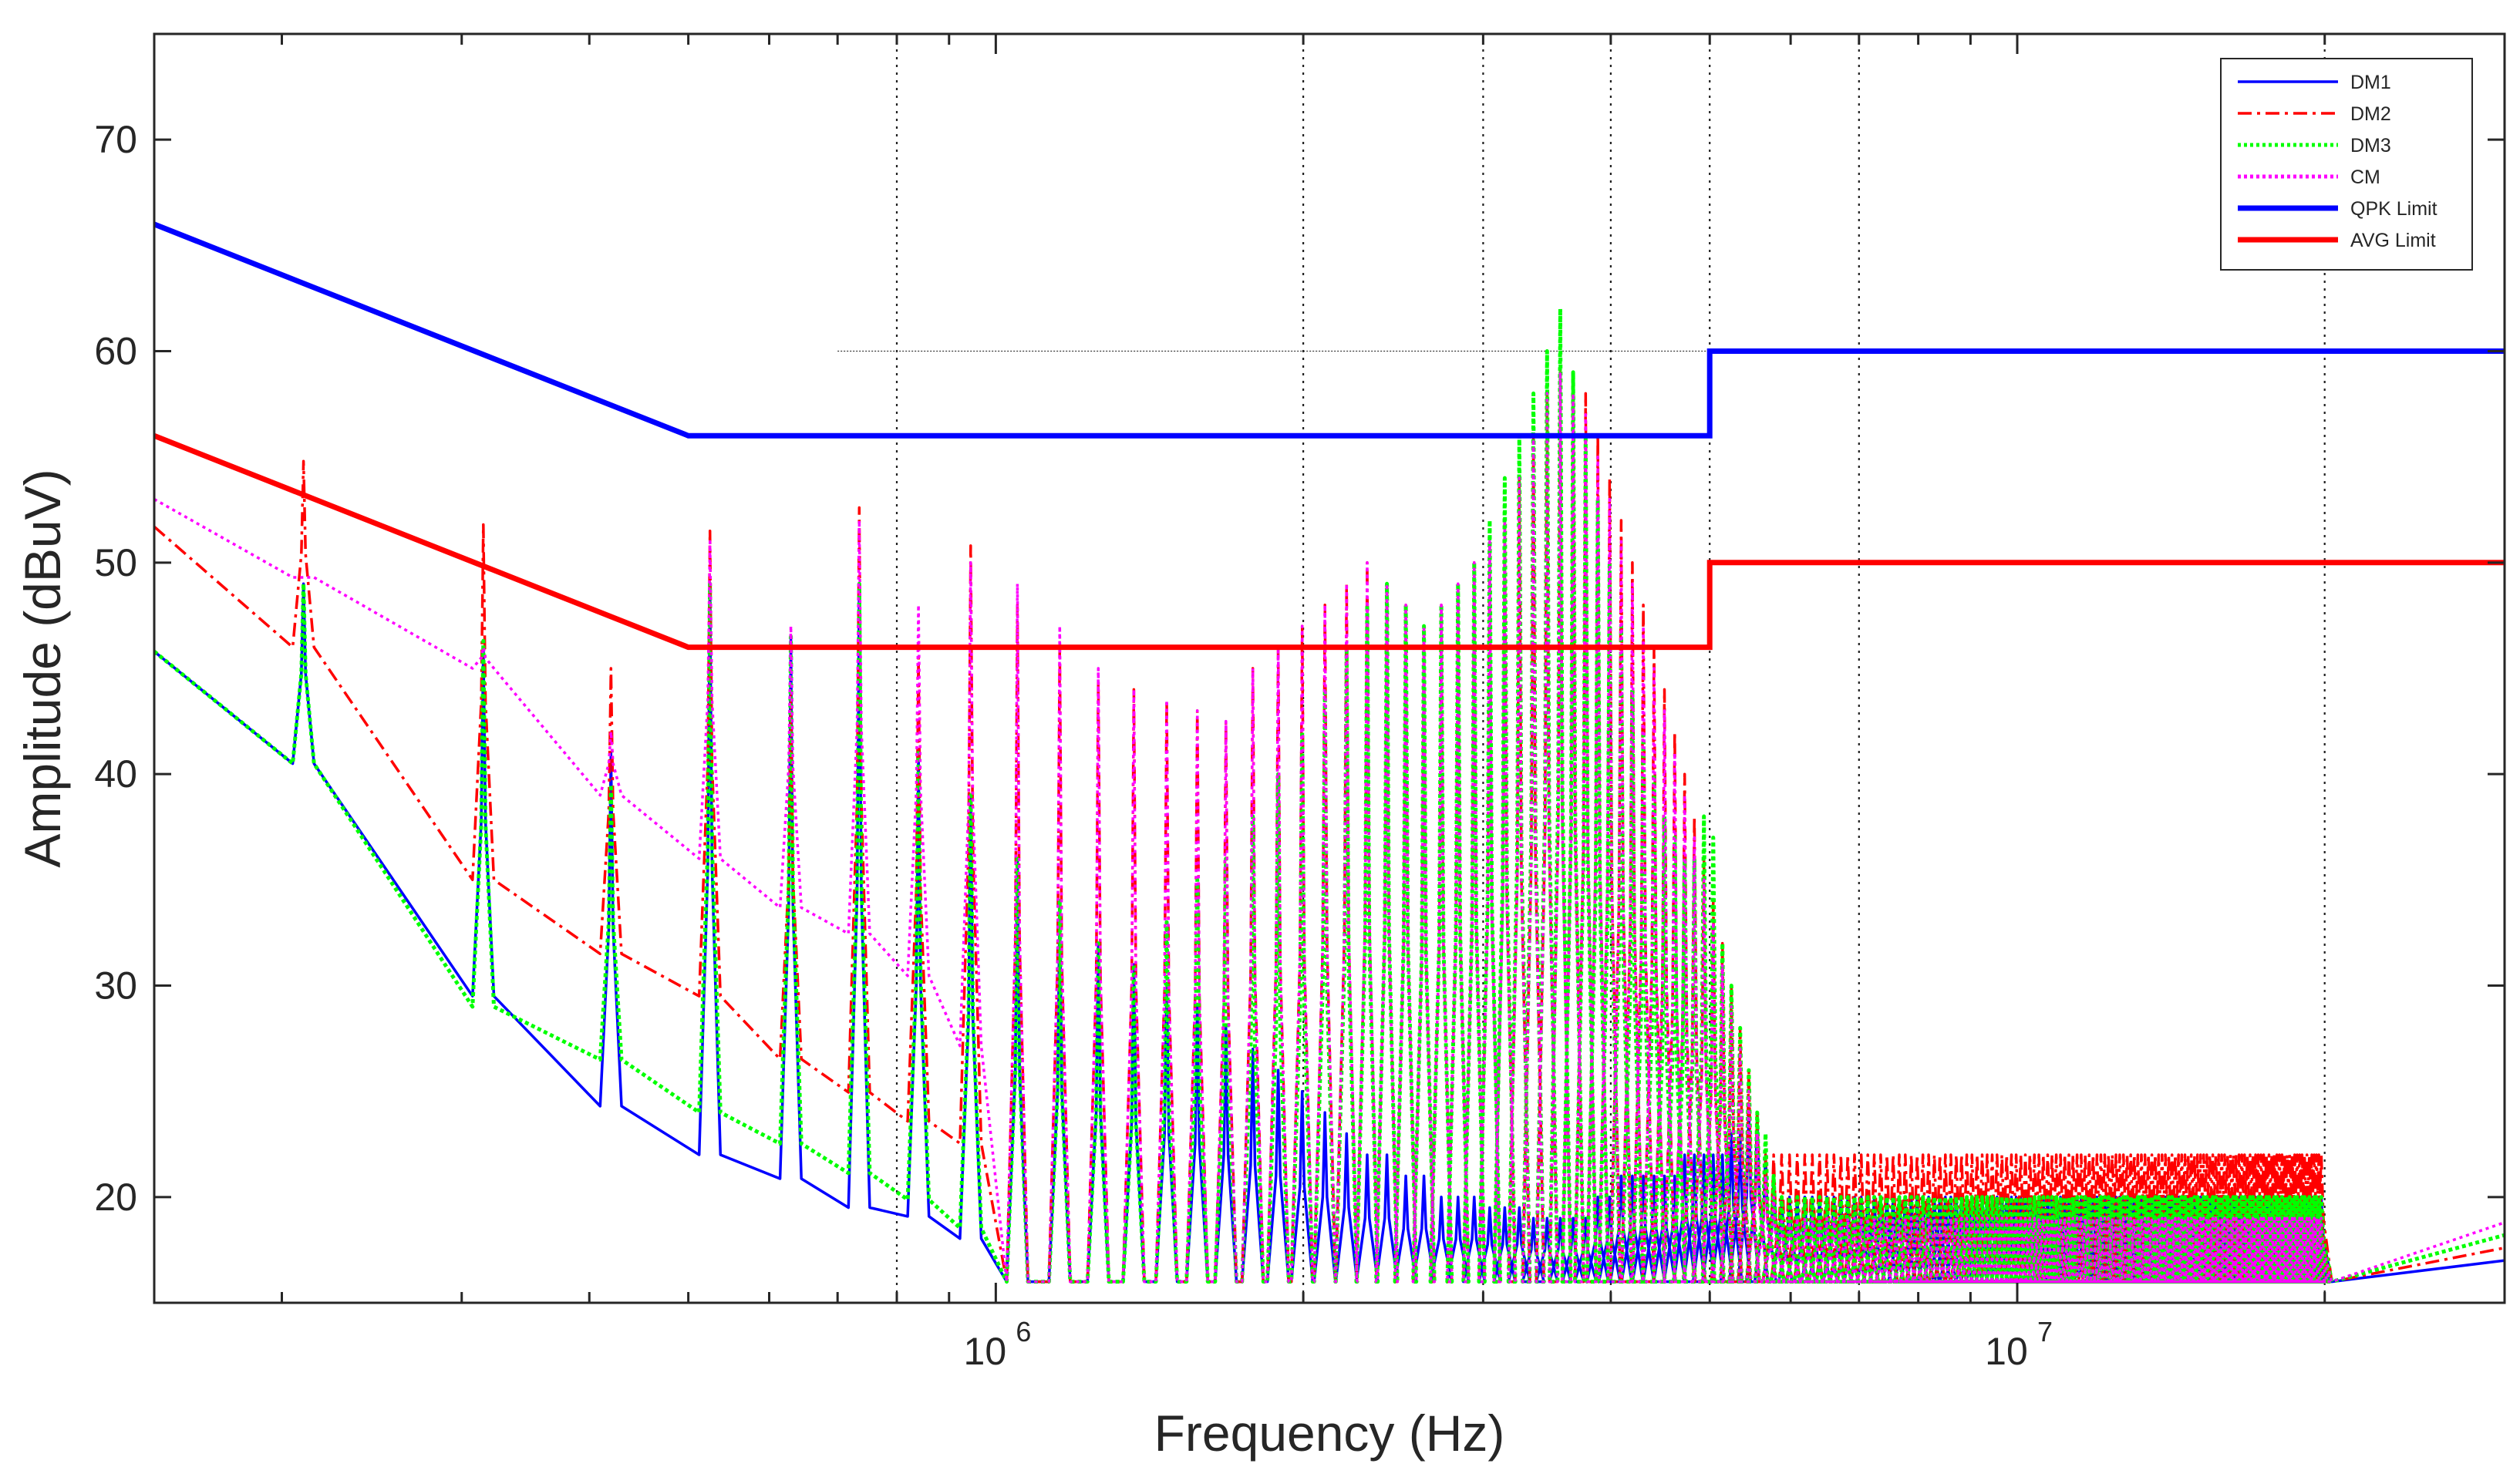  Describe the element at coordinates (1329, 1433) in the screenshot. I see `x-axis-title: Frequency (Hz)` at that location.